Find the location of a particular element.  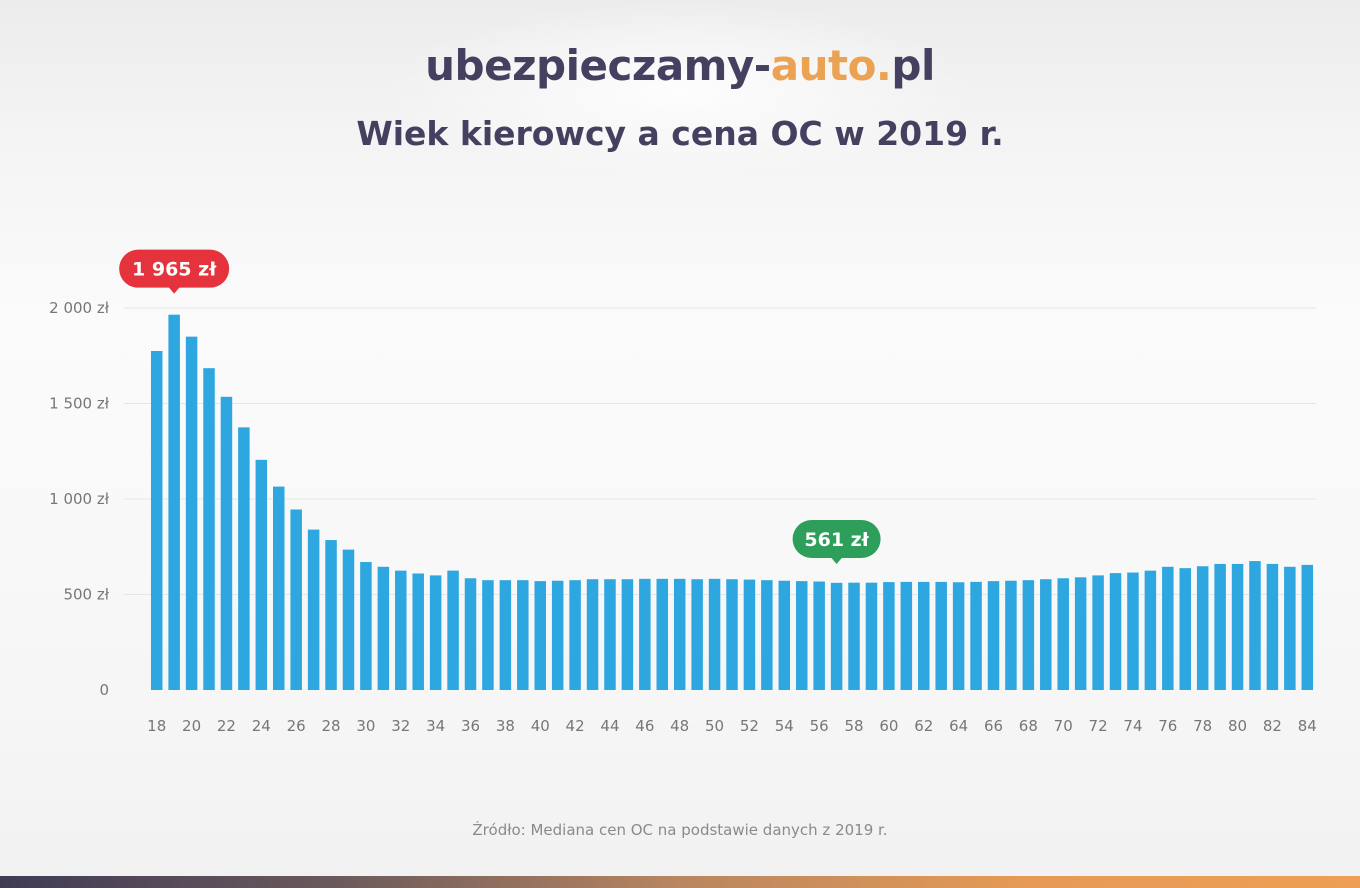

max-value-callout-label: 1 965 zł is located at coordinates (174, 270).